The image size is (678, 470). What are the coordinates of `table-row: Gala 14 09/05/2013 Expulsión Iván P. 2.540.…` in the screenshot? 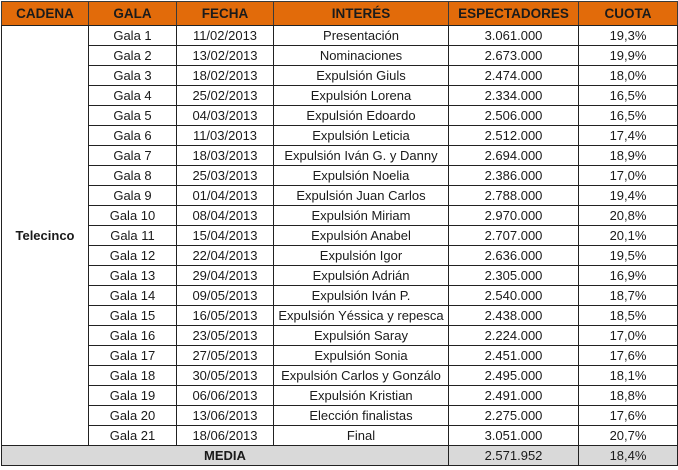 It's located at (340, 295).